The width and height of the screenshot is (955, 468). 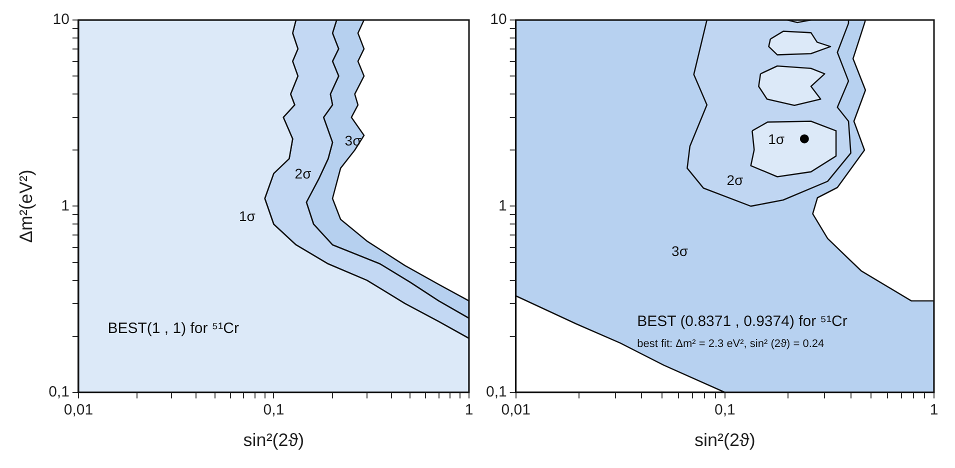 I want to click on annotation: 3σ, so click(x=680, y=250).